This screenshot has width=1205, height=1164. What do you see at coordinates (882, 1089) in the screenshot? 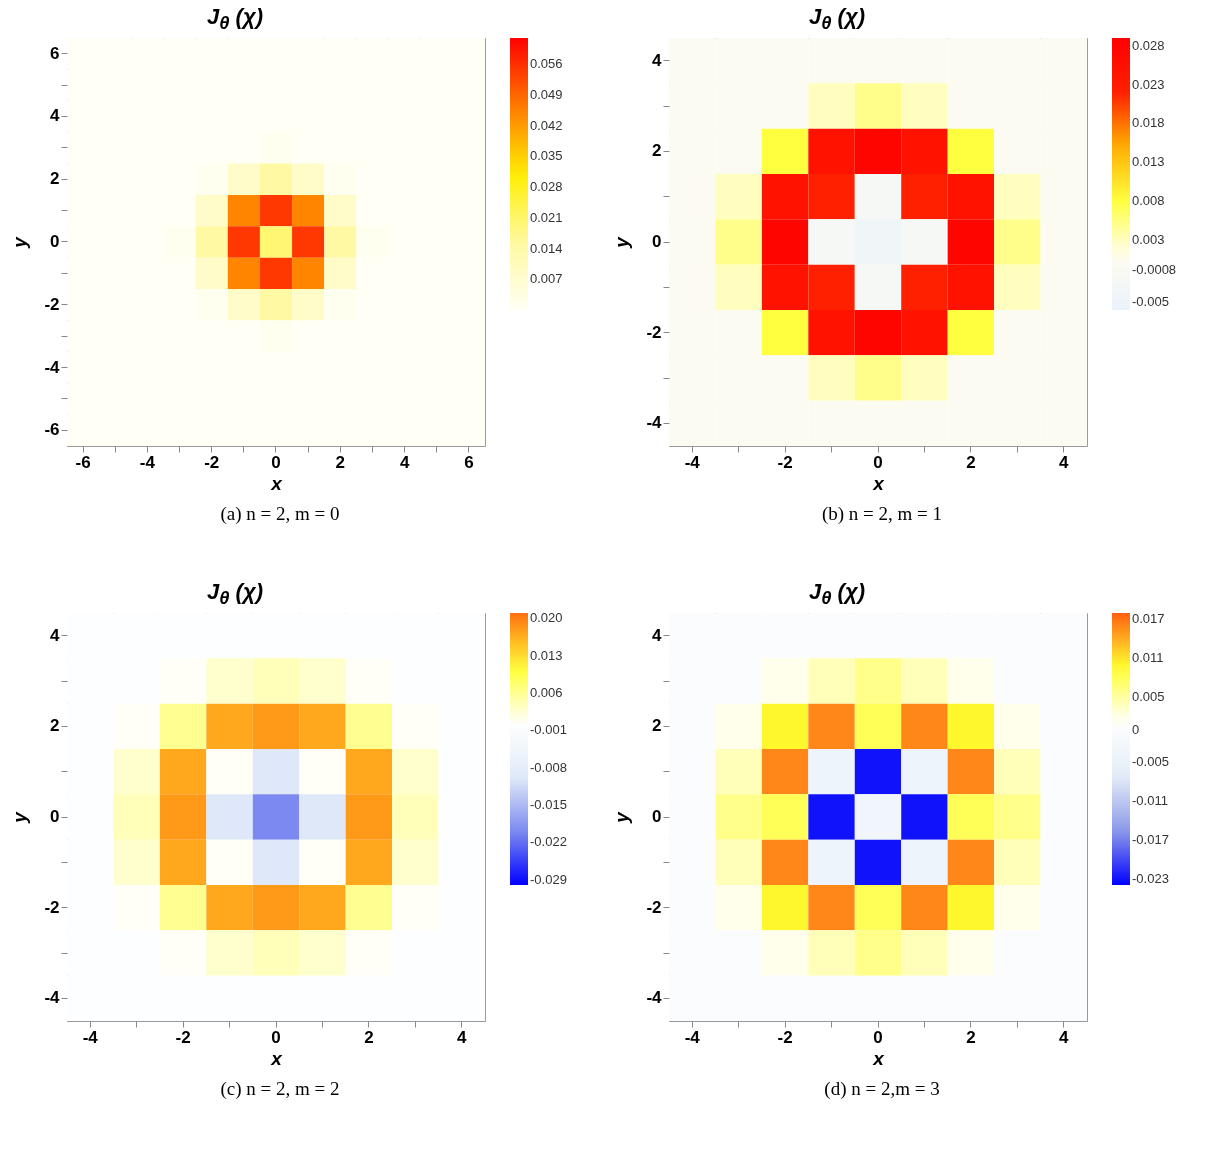
I see `text: (d) n = 2,m = 3` at bounding box center [882, 1089].